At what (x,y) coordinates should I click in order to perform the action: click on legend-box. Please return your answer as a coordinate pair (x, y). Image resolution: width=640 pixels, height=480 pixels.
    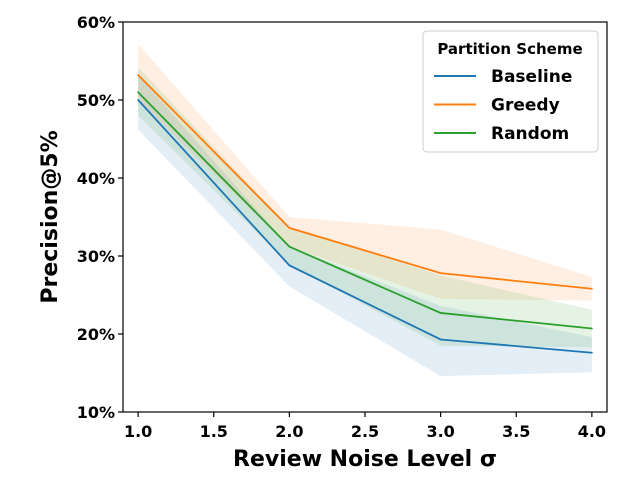
    Looking at the image, I should click on (510, 91).